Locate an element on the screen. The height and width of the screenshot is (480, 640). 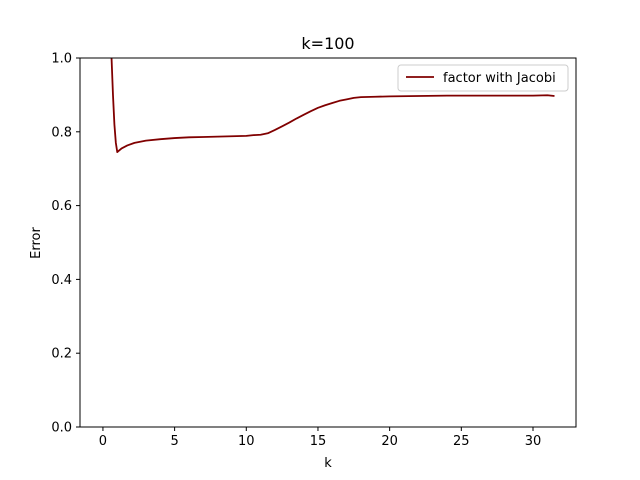
x-tick-label: 20 is located at coordinates (389, 441).